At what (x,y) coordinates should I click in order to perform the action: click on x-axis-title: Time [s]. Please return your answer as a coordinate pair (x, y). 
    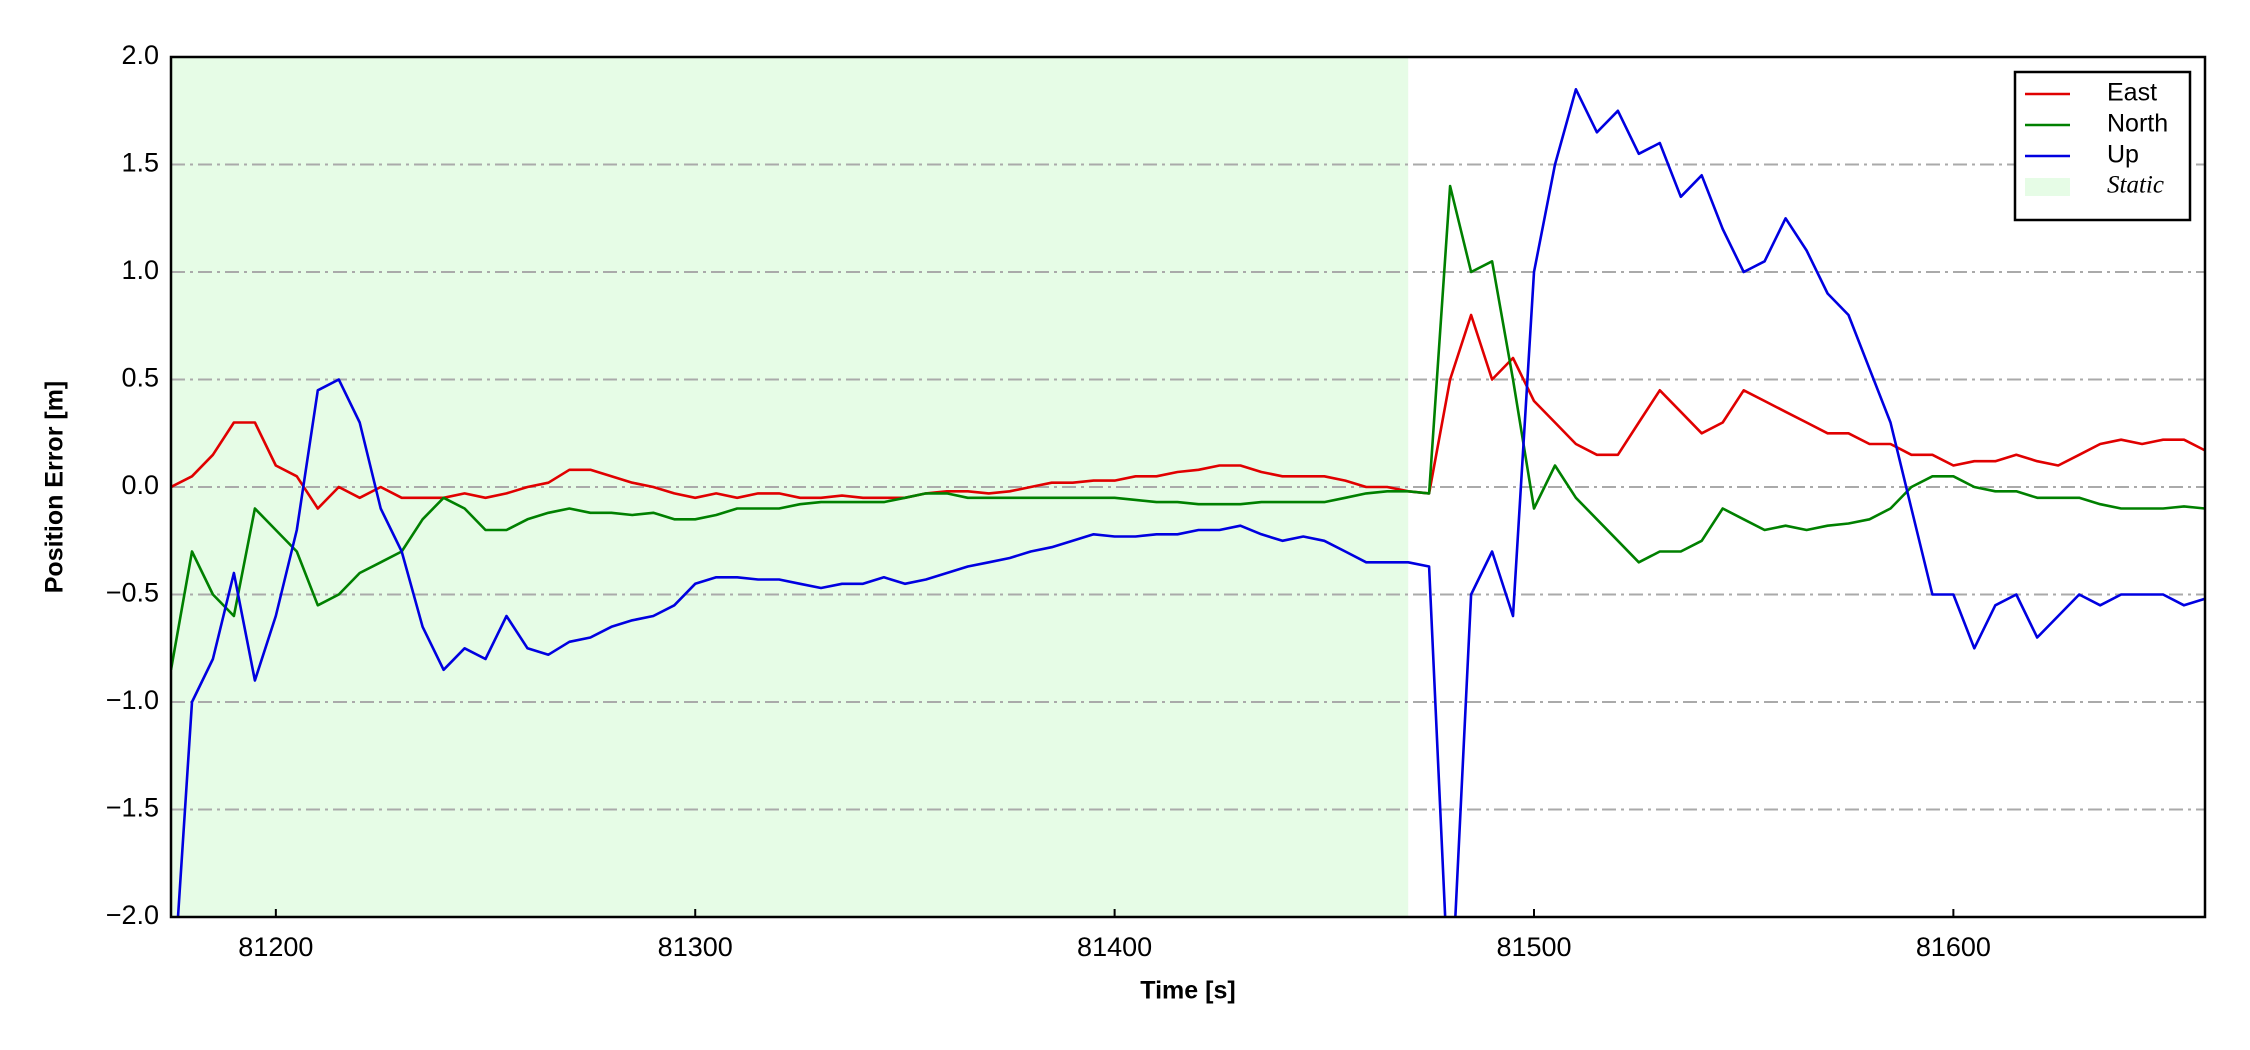
    Looking at the image, I should click on (1187, 991).